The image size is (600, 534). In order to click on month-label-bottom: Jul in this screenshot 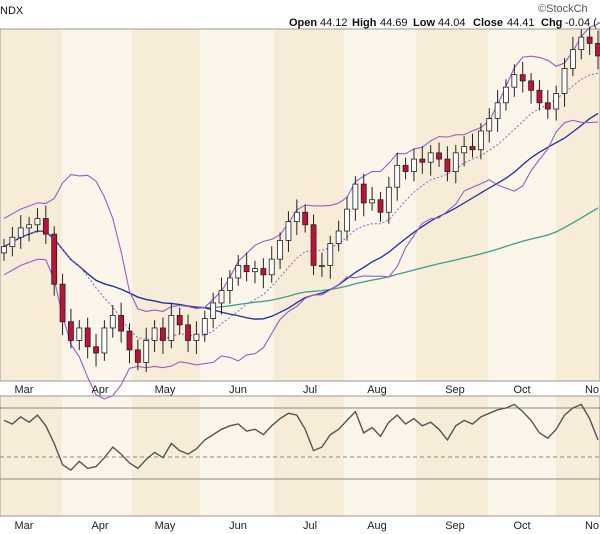, I will do `click(310, 526)`.